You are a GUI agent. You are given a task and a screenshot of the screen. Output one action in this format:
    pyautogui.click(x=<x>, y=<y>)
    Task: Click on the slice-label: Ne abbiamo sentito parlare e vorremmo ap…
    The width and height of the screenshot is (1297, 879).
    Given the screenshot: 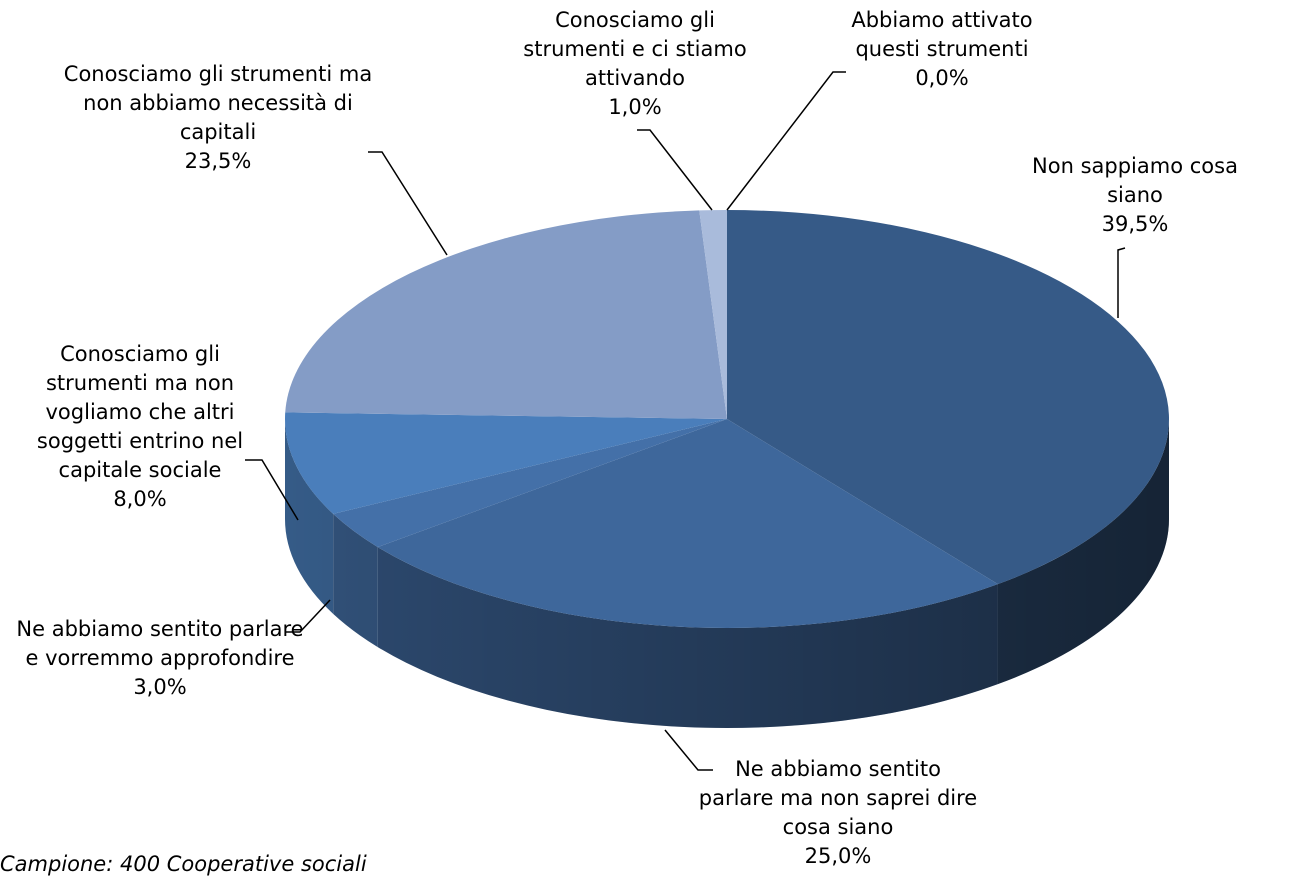 What is the action you would take?
    pyautogui.click(x=160, y=658)
    